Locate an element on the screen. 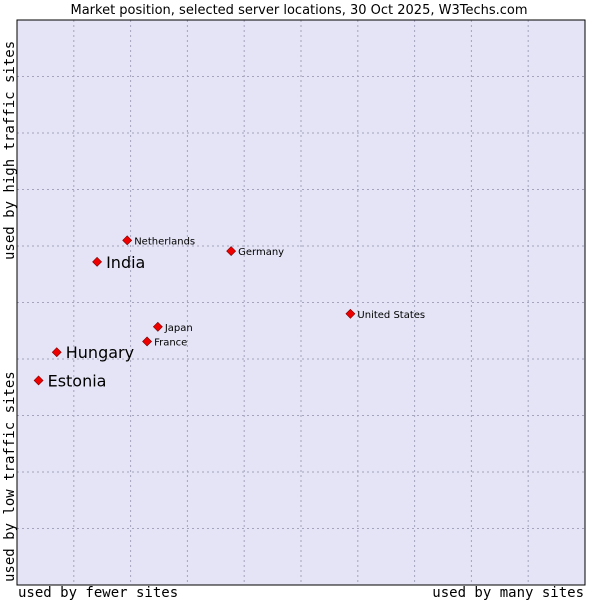 The width and height of the screenshot is (600, 600). marker-hungary is located at coordinates (56, 352).